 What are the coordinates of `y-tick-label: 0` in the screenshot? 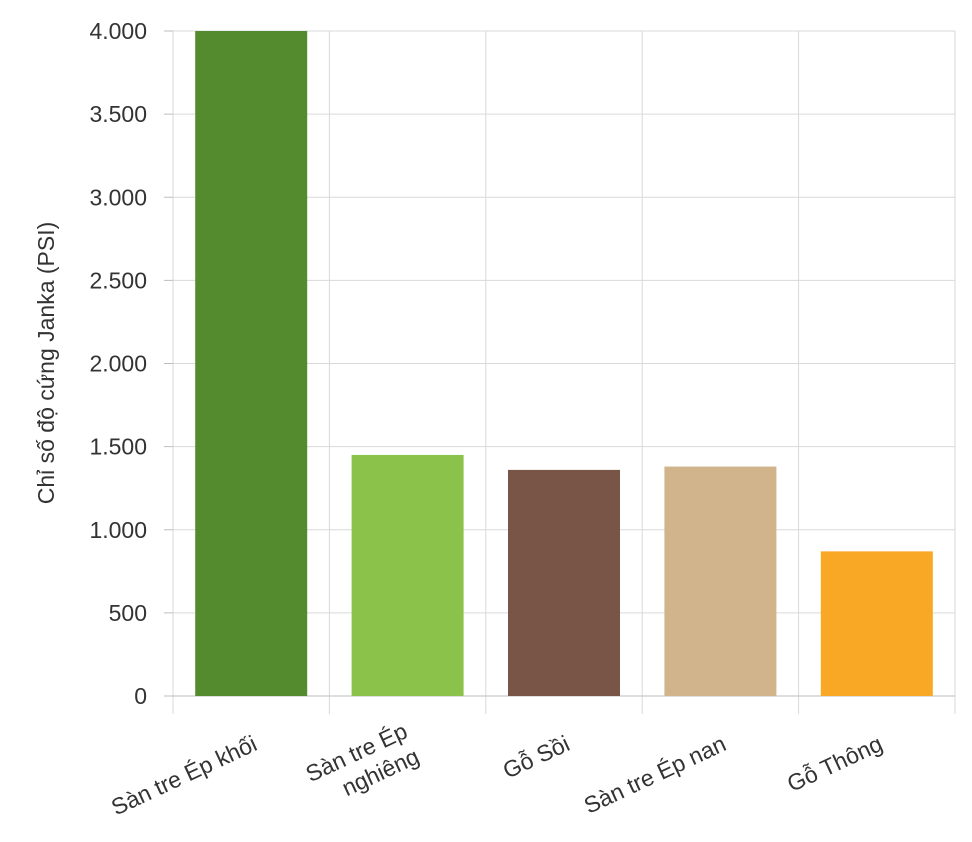 It's located at (140, 696).